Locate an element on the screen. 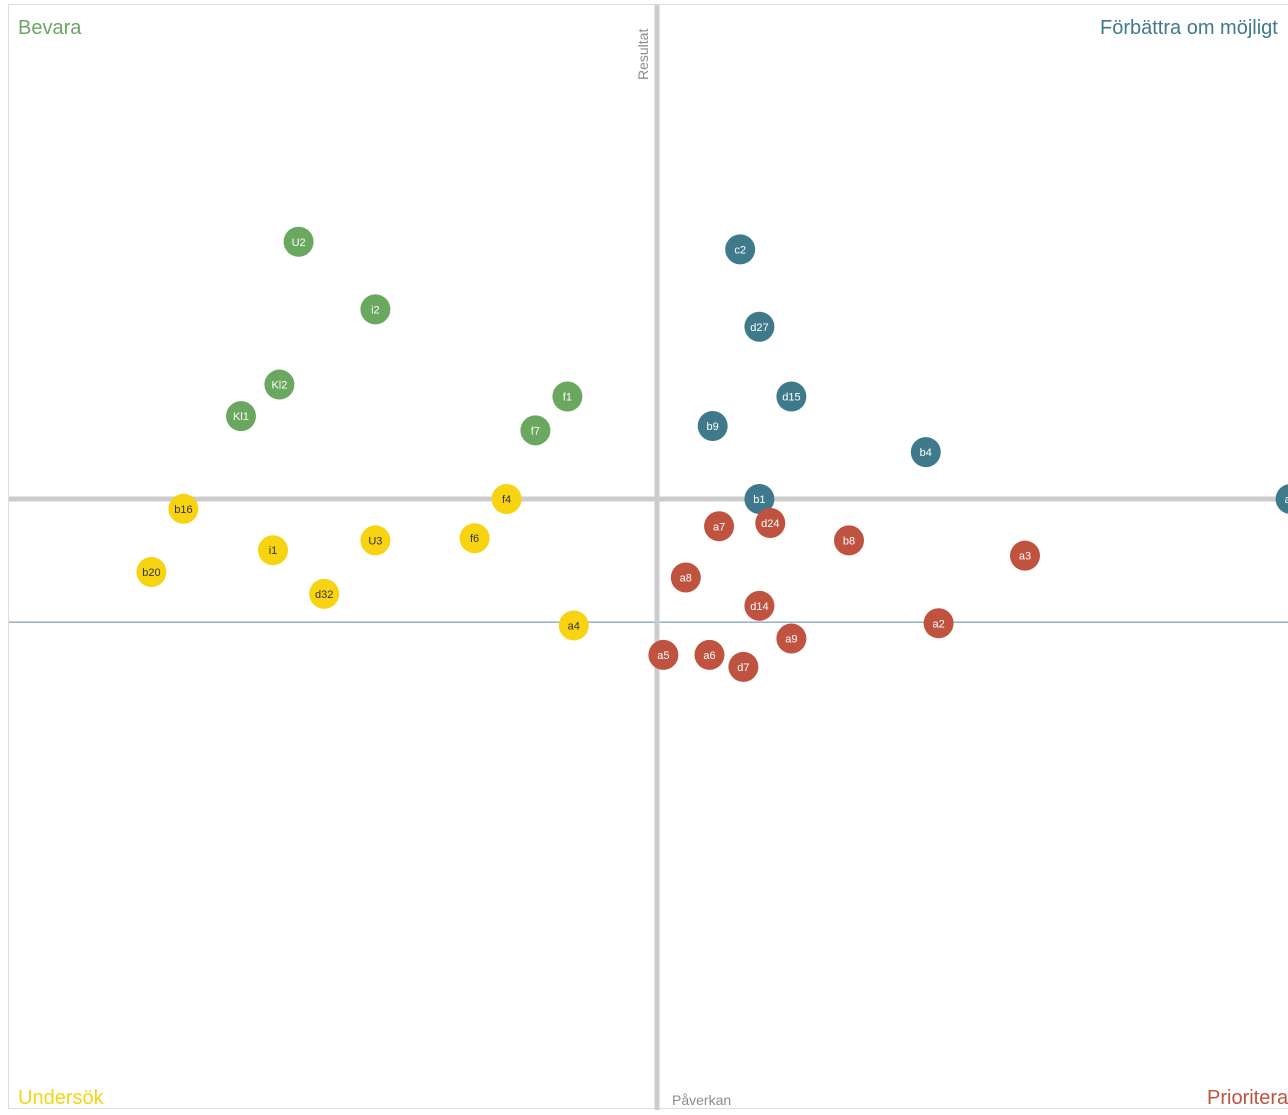 This screenshot has width=1288, height=1115. point-label: Kl2 is located at coordinates (279, 386).